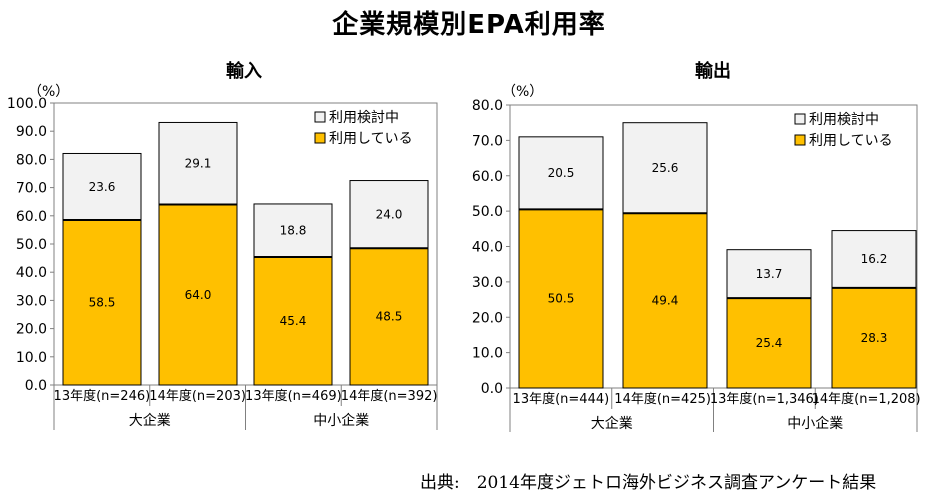 The width and height of the screenshot is (938, 501). What do you see at coordinates (866, 399) in the screenshot?
I see `export-category-label: 14年度(n=1,208)` at bounding box center [866, 399].